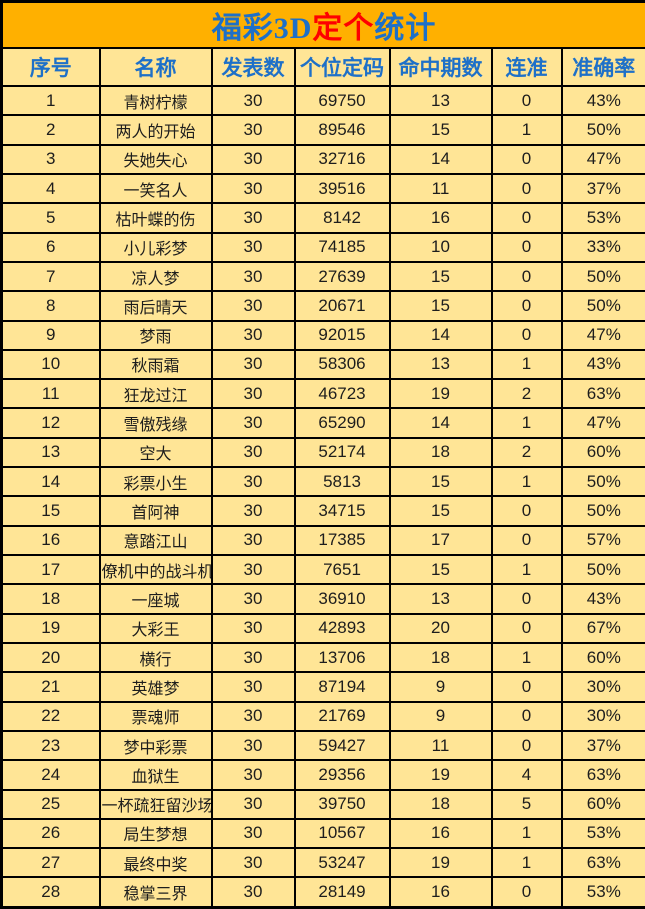  I want to click on table-row: 8 雨后晴天 30 20671 15 0 50%, so click(322, 306).